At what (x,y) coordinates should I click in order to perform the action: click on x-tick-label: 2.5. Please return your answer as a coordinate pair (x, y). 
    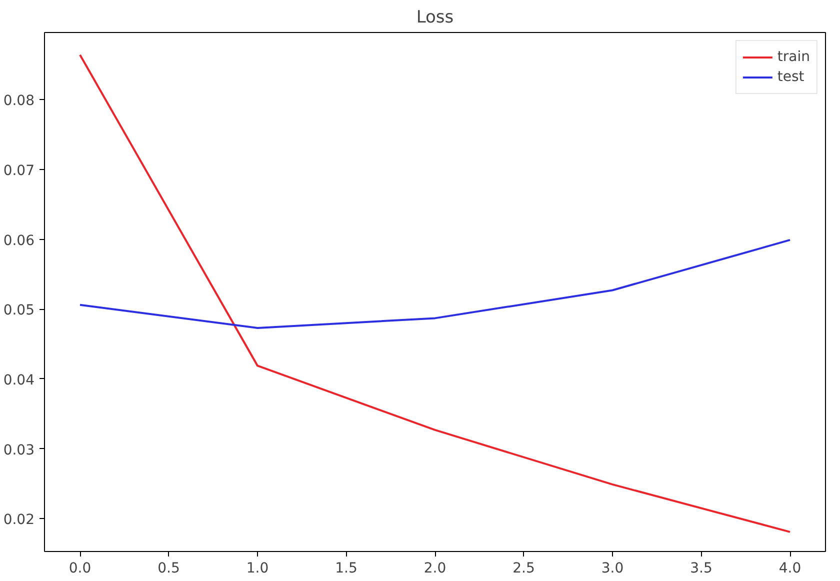
    Looking at the image, I should click on (523, 568).